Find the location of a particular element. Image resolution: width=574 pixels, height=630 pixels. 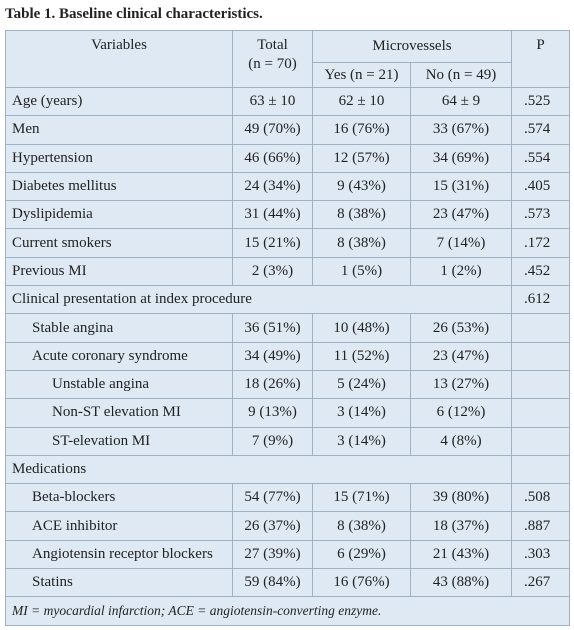

header-row: Yes (n = 21) No (n = 49) is located at coordinates (288, 75).